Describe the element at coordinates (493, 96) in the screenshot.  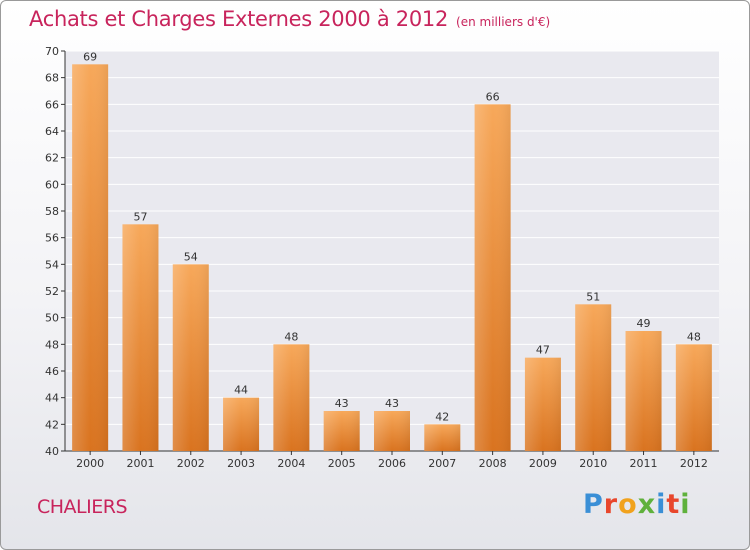
I see `bar-value-label: 66` at that location.